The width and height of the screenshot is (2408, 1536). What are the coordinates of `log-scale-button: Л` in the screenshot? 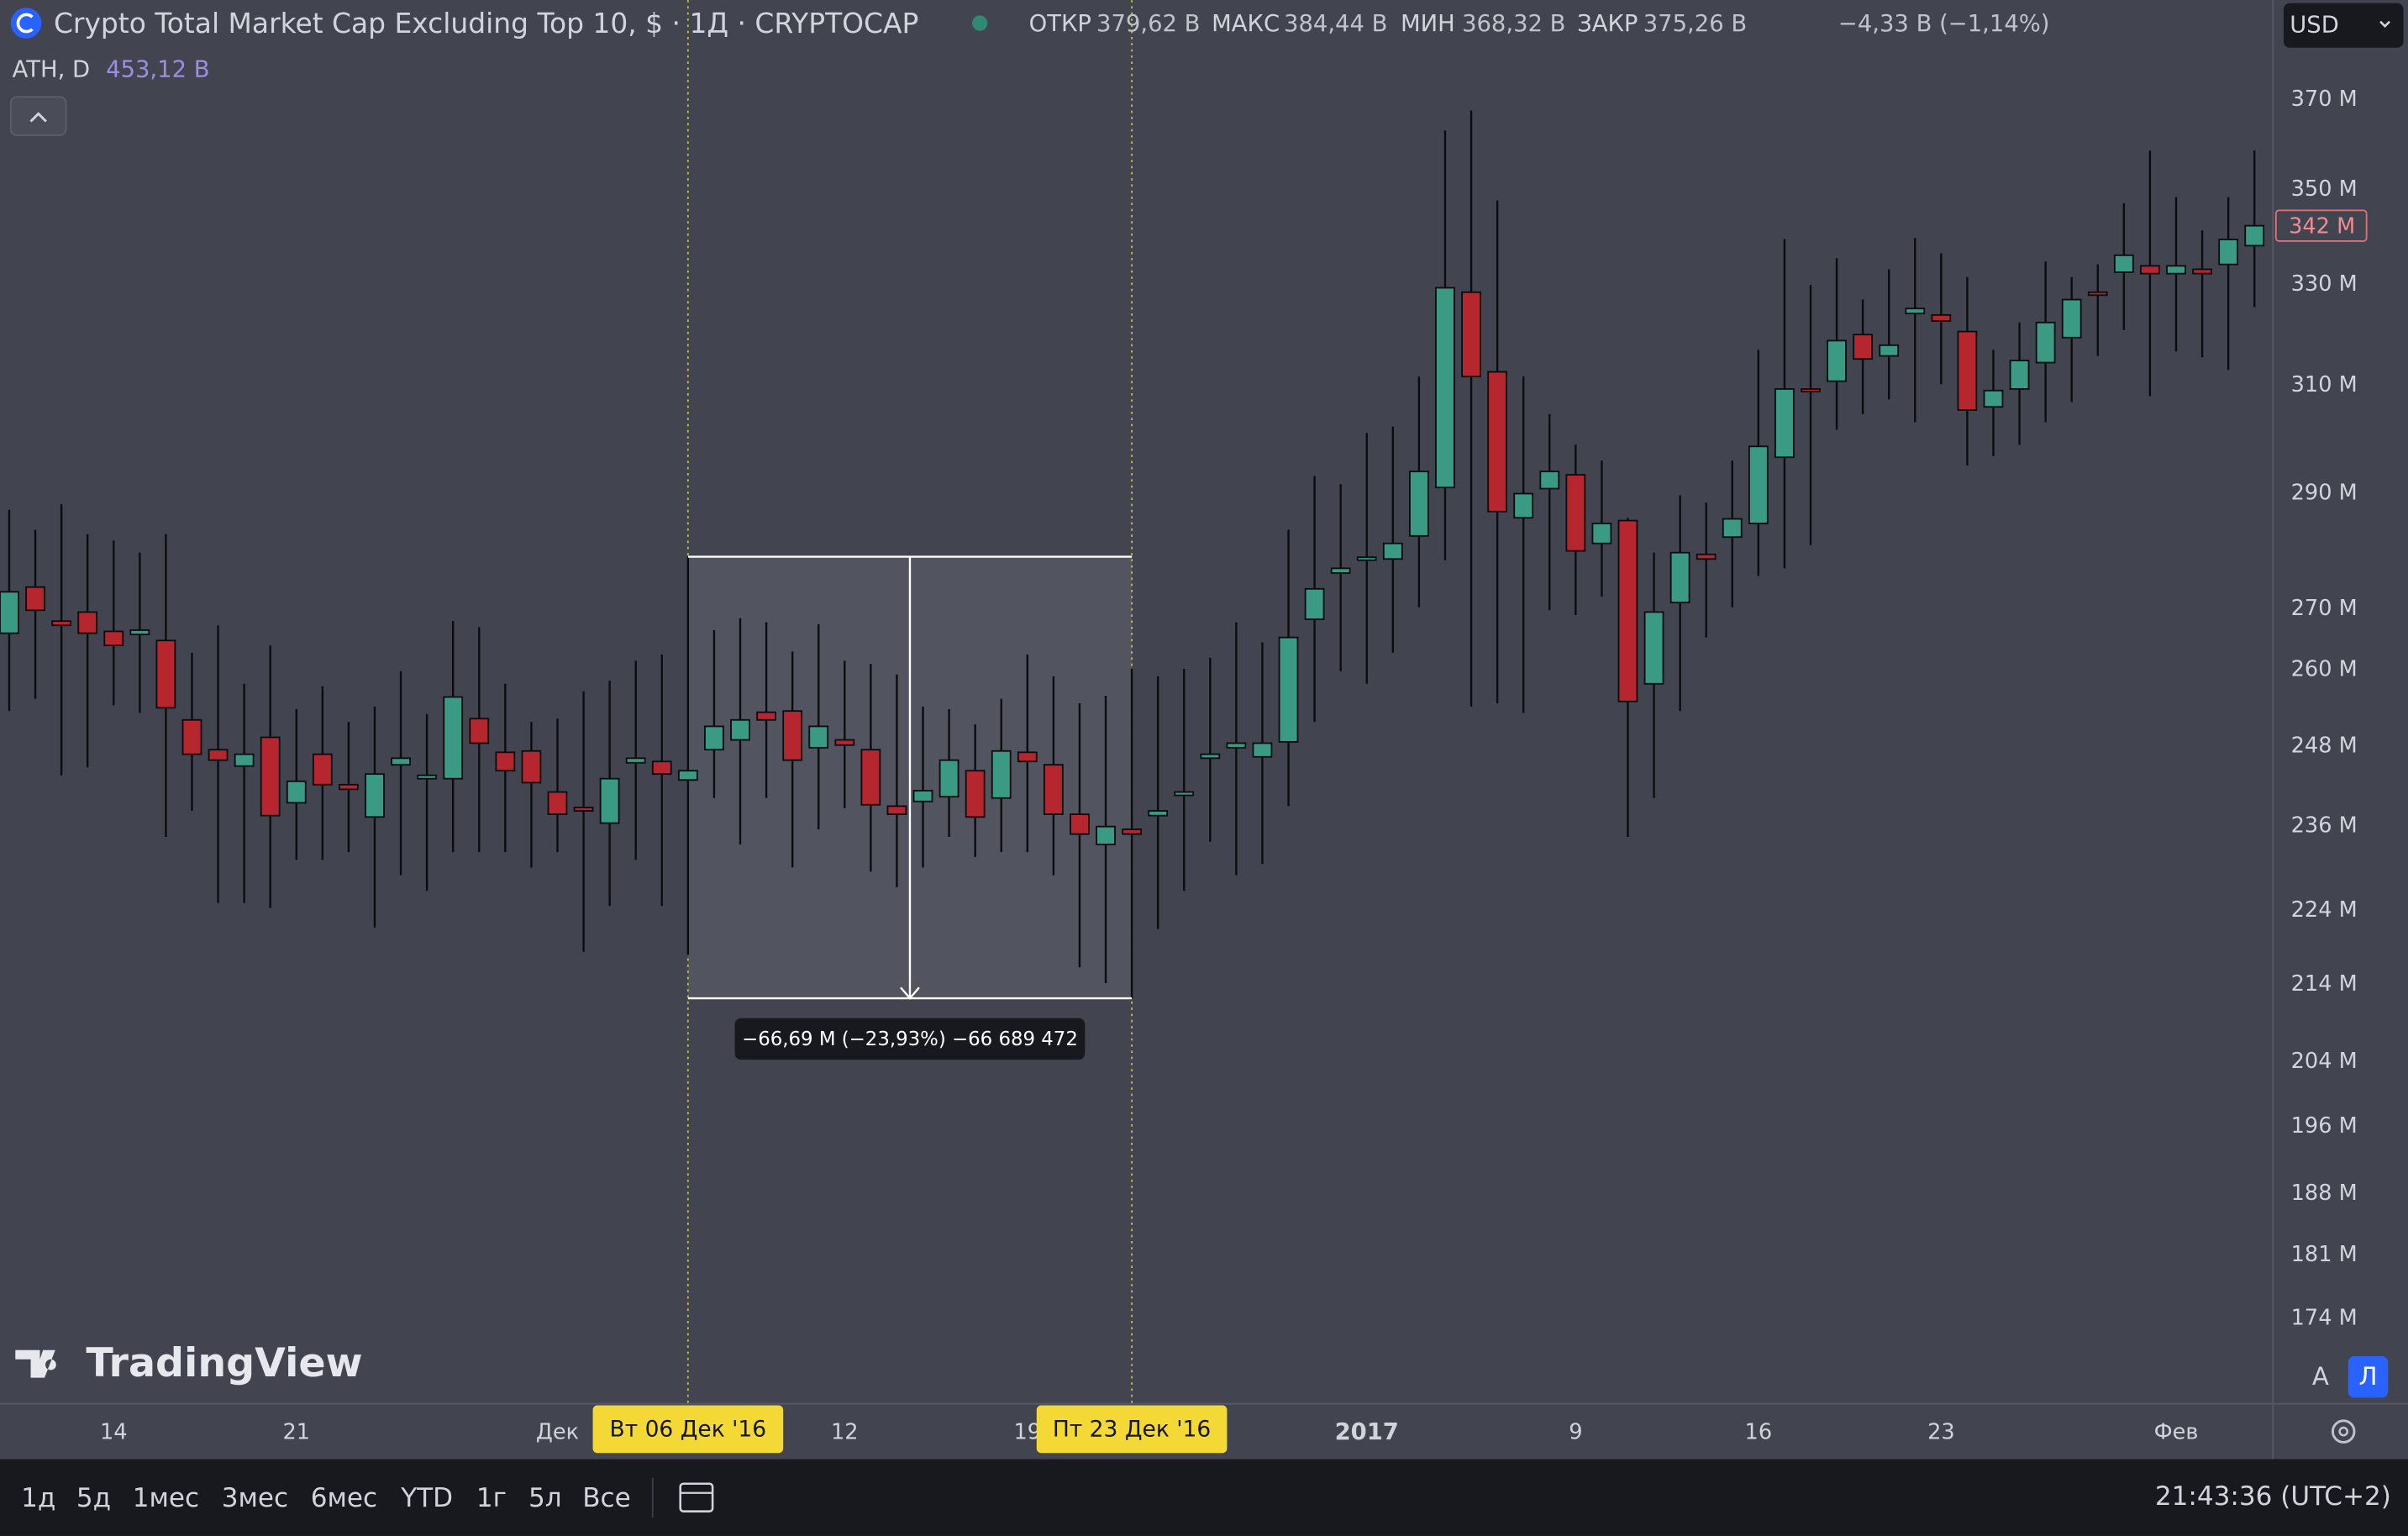 It's located at (2367, 1376).